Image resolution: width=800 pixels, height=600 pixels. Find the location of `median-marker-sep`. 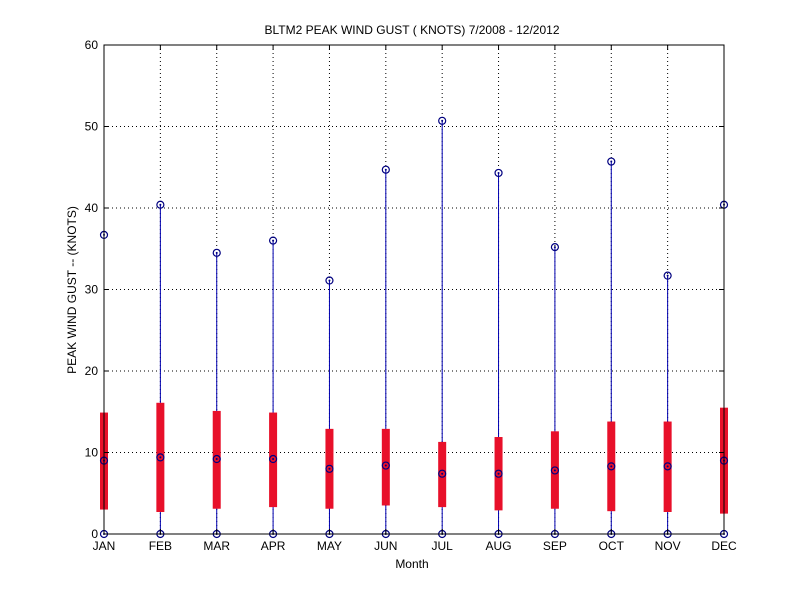

median-marker-sep is located at coordinates (555, 470).